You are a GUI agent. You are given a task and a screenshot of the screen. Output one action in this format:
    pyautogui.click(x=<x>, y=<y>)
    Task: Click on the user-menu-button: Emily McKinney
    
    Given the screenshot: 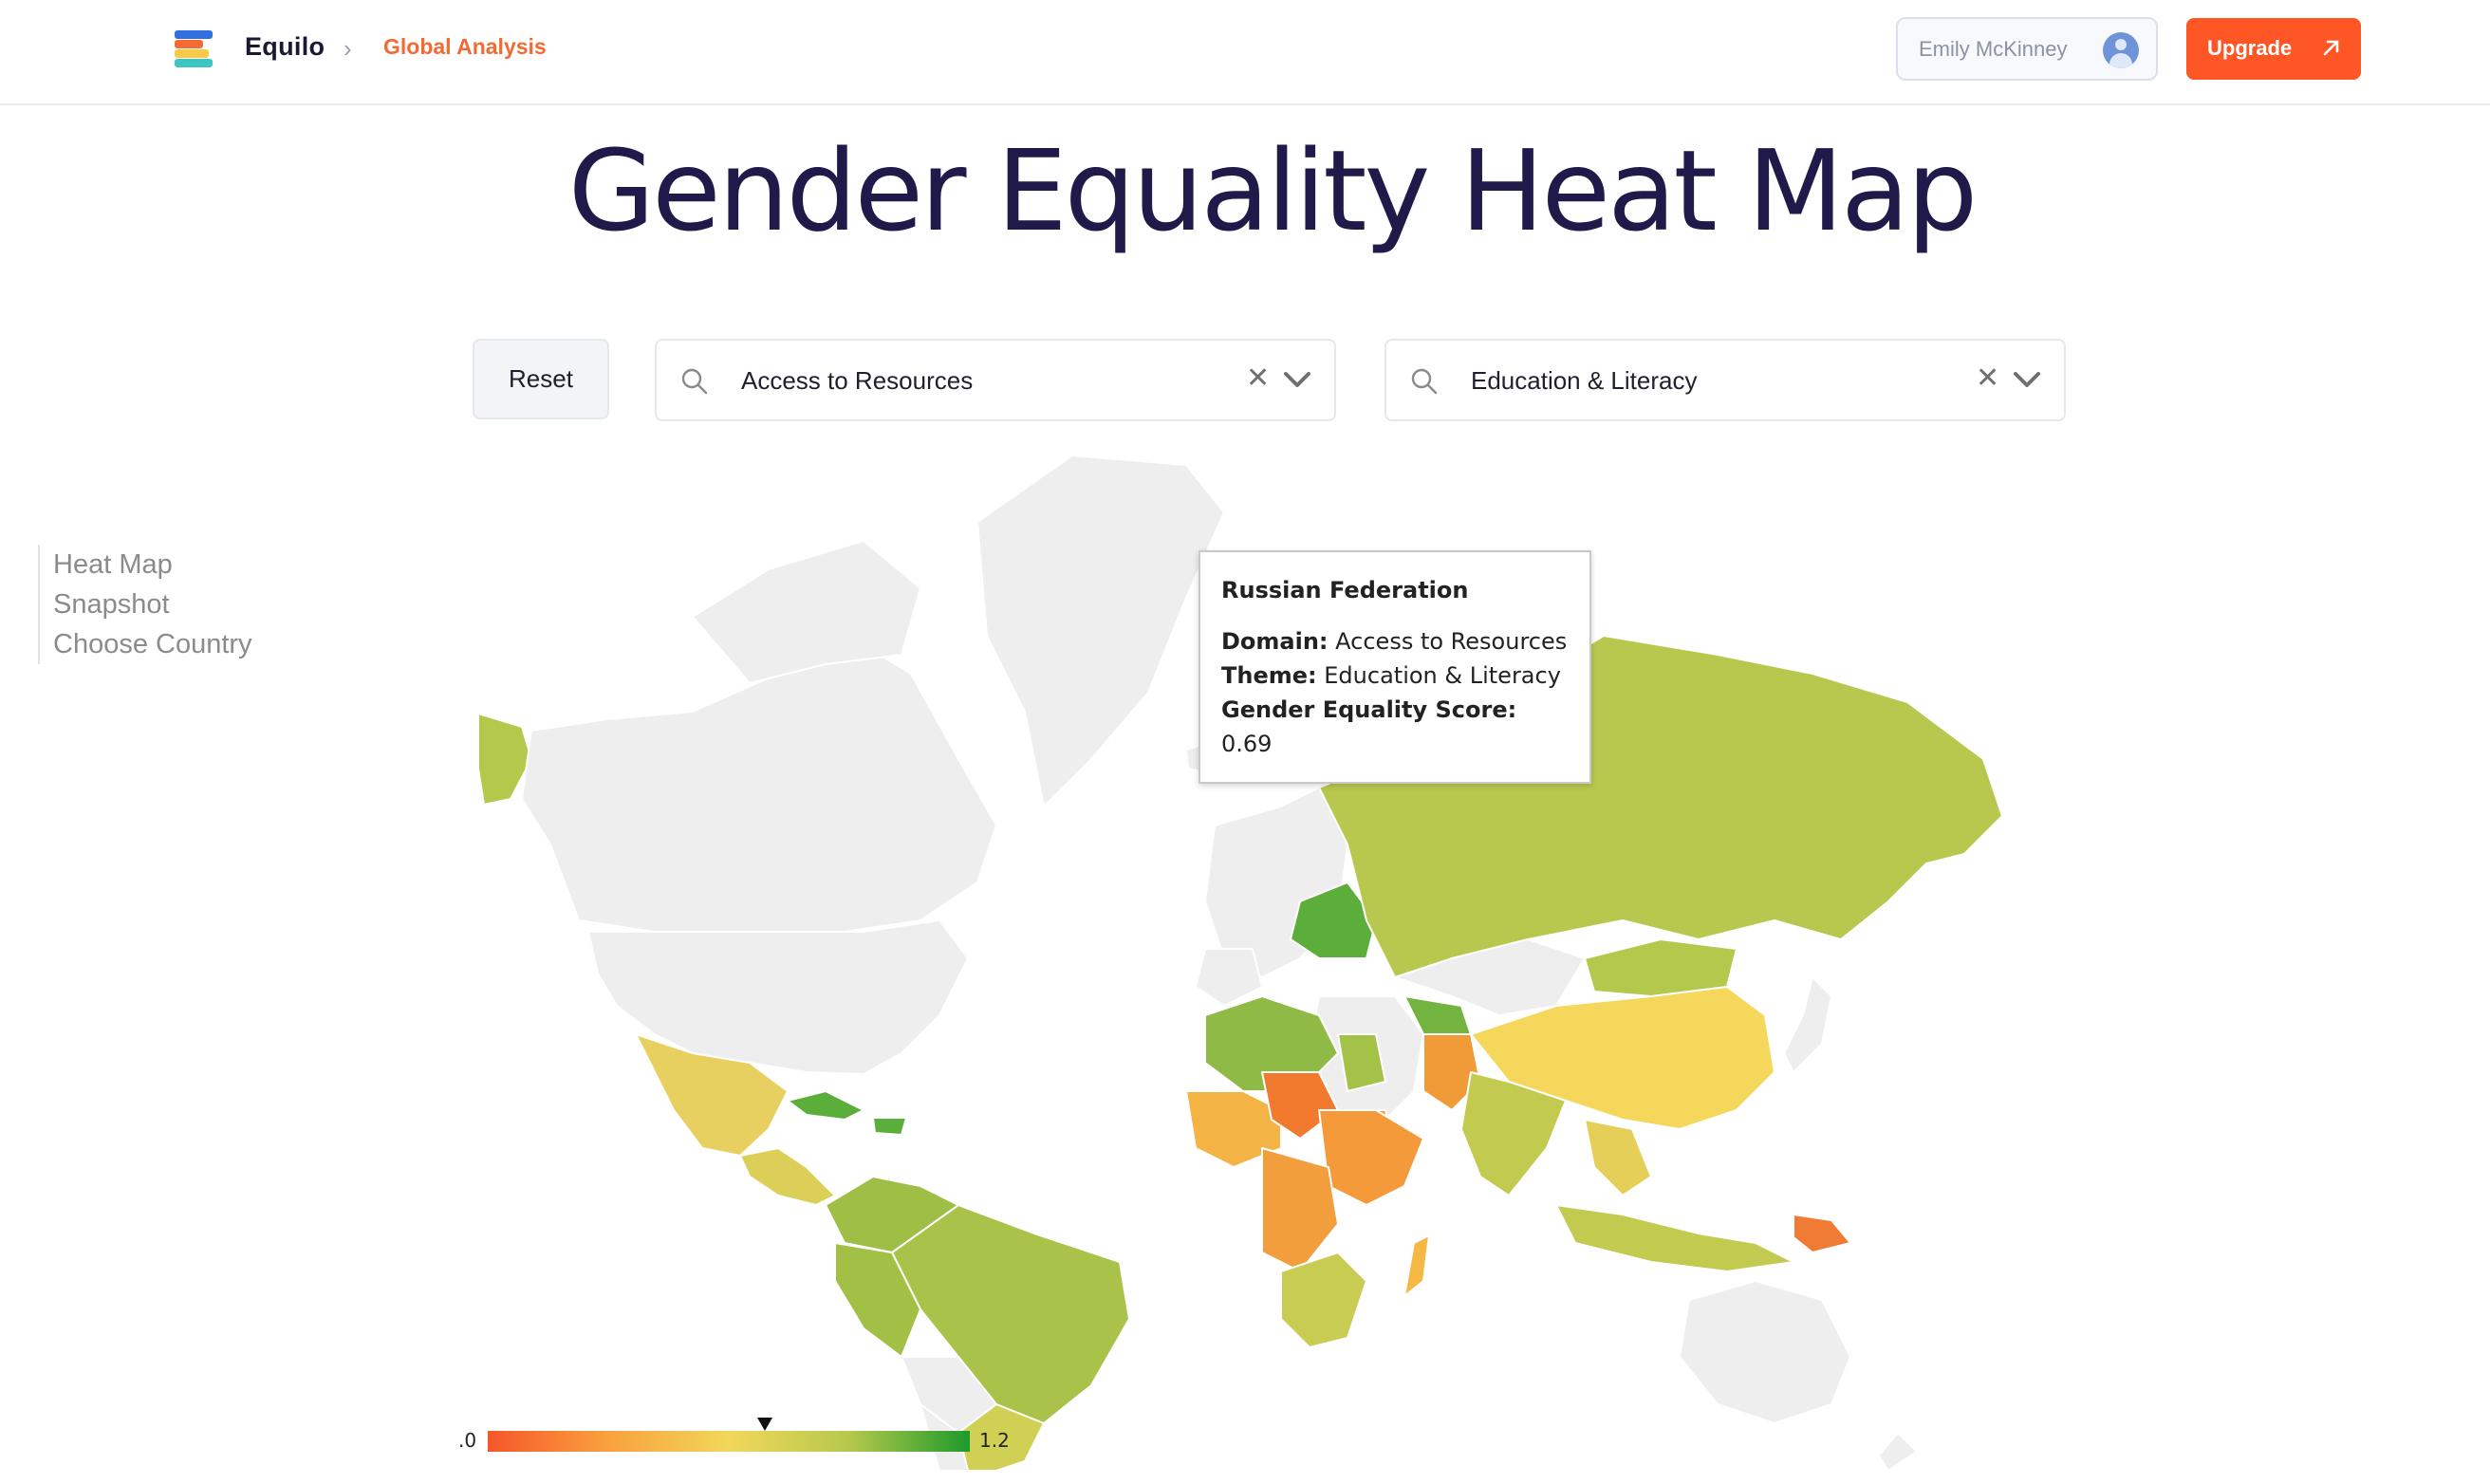 What is the action you would take?
    pyautogui.click(x=2027, y=49)
    